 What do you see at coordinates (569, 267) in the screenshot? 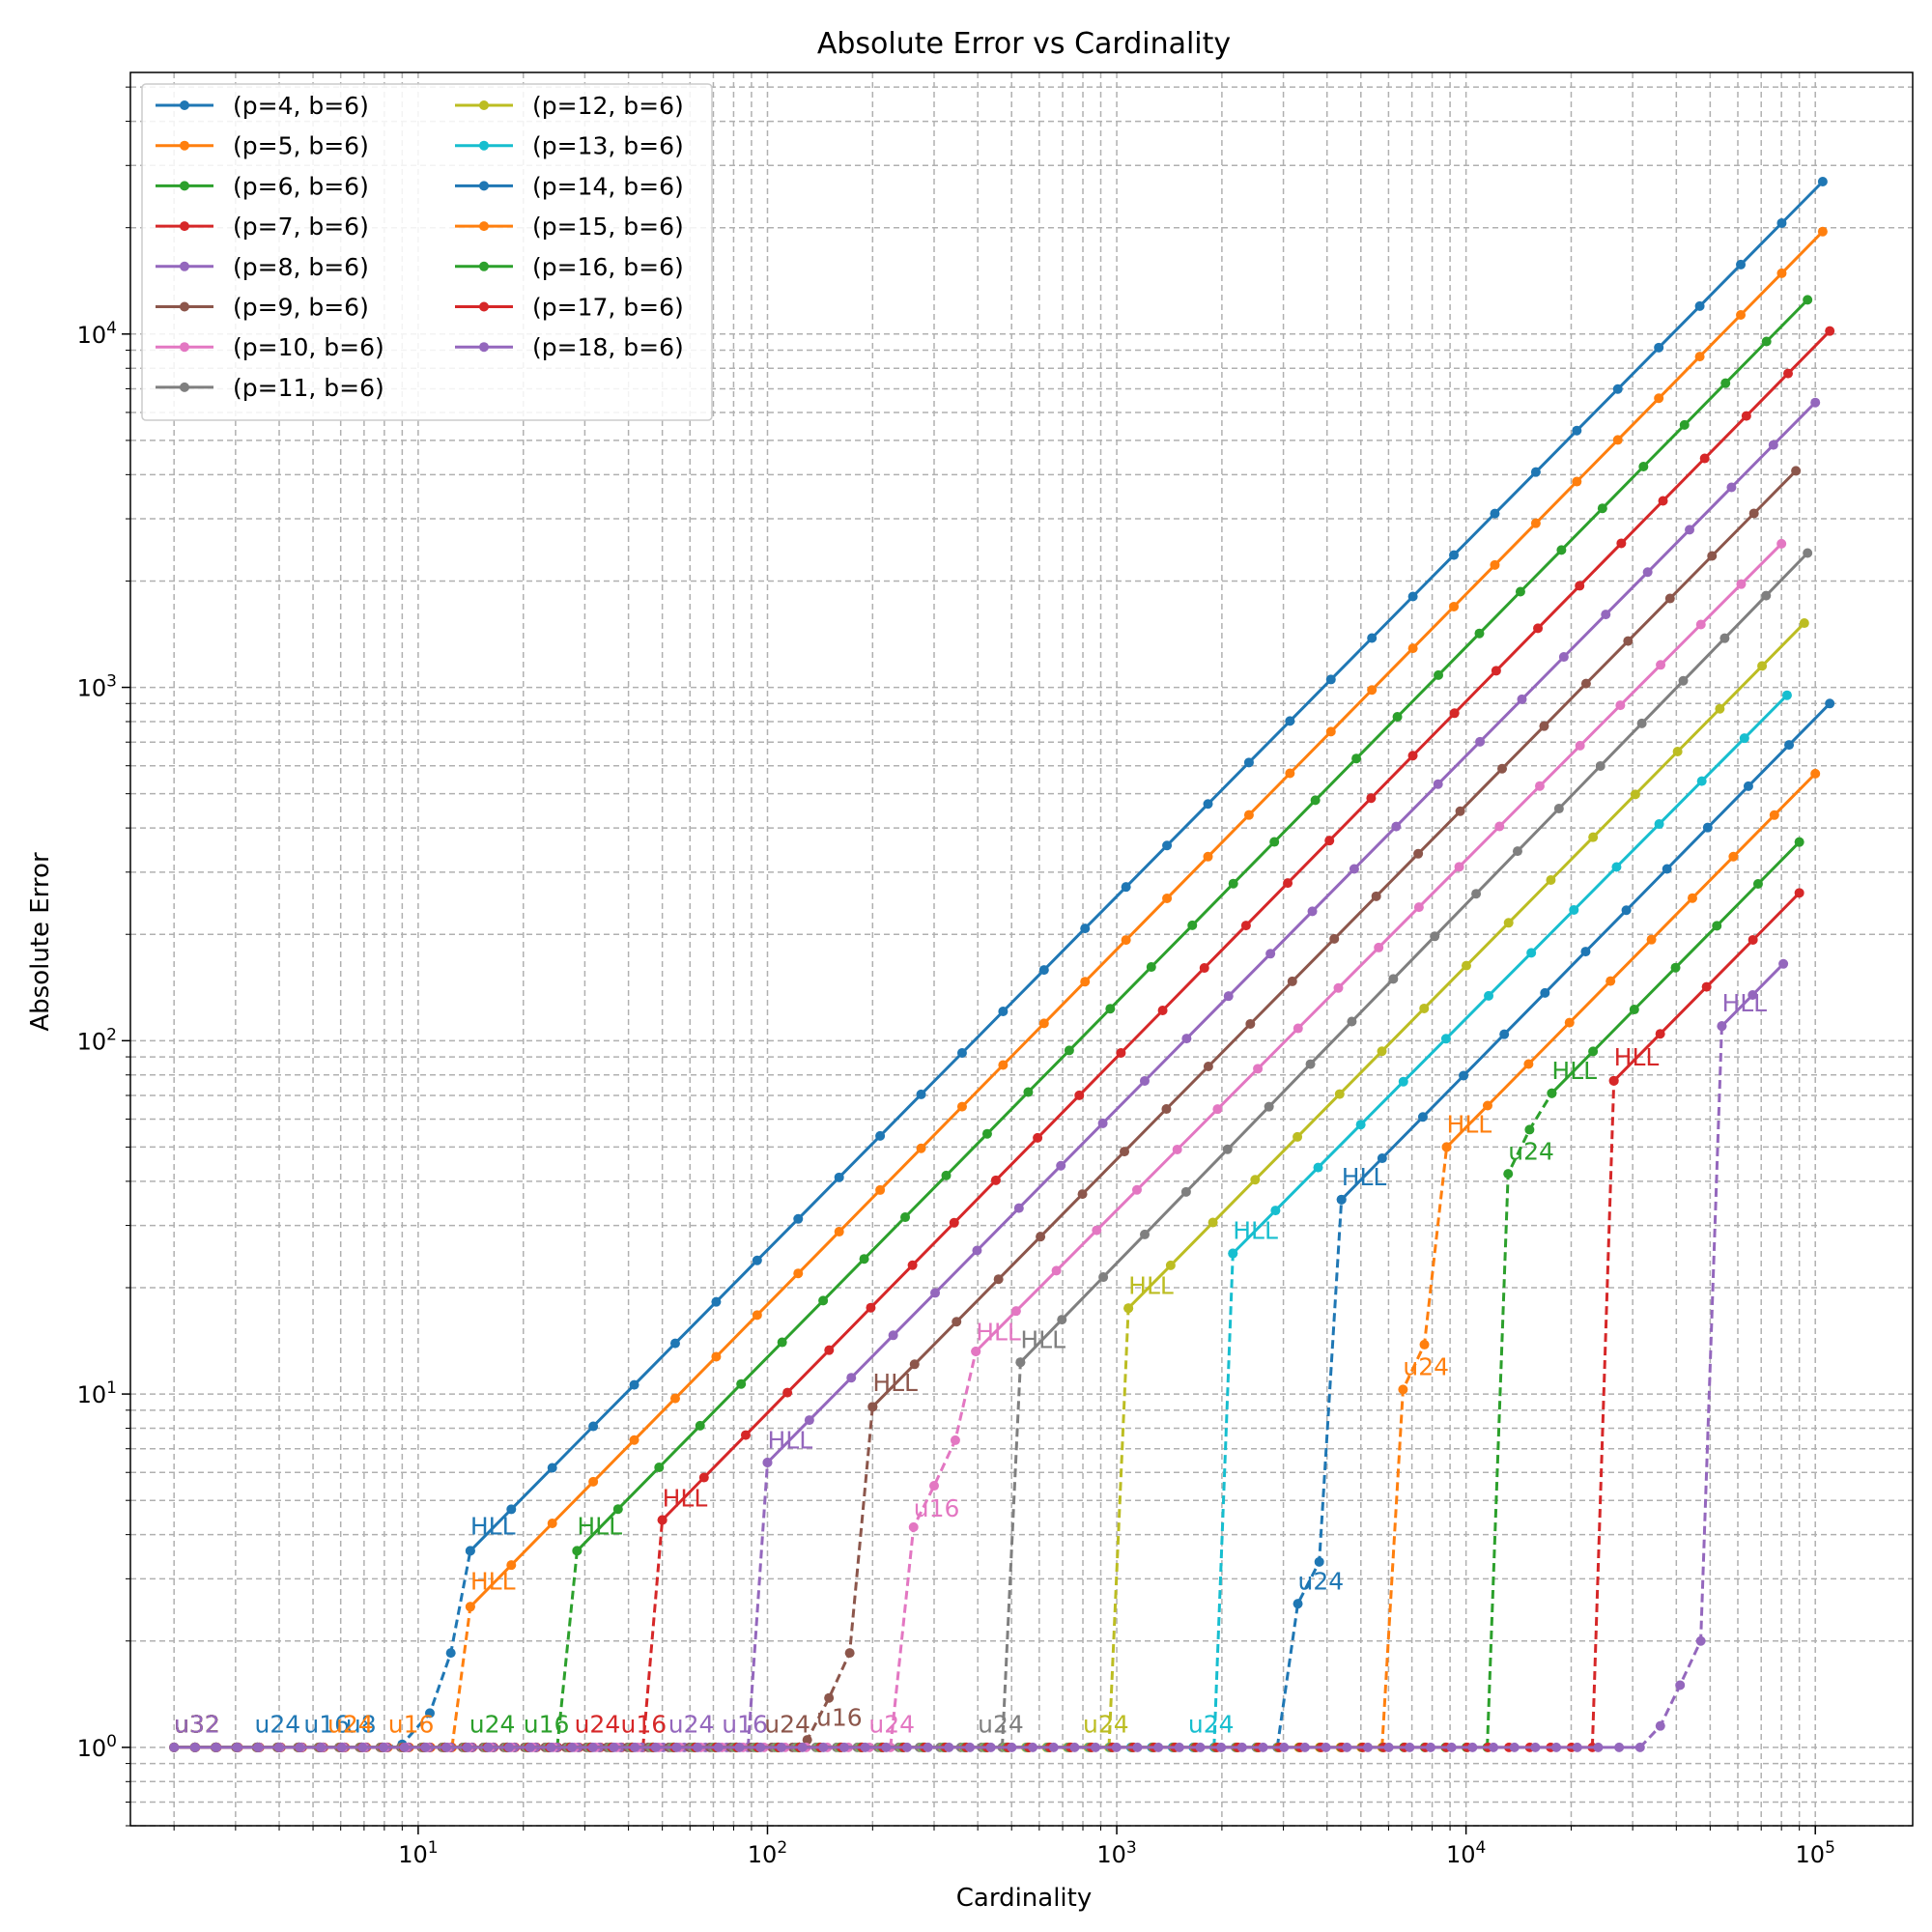
I see `legend-item: (p=16, b=6)` at bounding box center [569, 267].